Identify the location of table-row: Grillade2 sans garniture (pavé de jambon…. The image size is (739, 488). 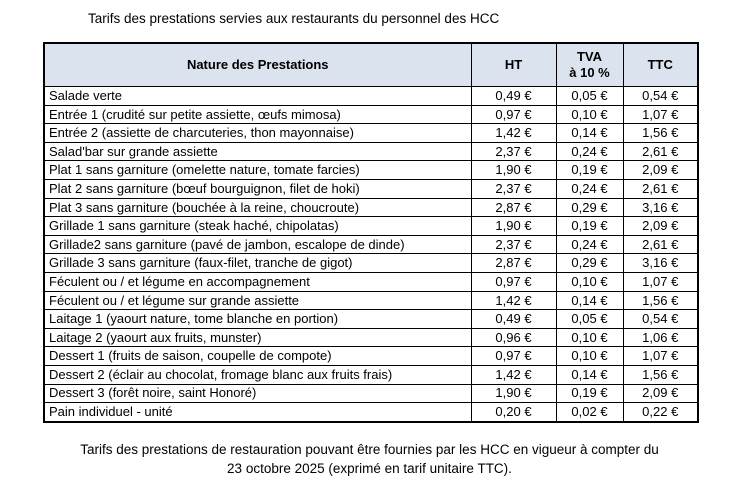
(371, 244).